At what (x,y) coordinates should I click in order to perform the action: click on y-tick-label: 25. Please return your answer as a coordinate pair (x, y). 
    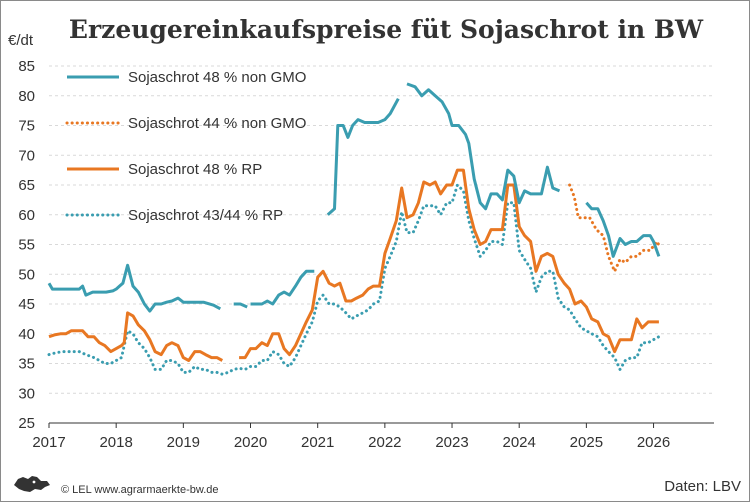
    Looking at the image, I should click on (26, 423).